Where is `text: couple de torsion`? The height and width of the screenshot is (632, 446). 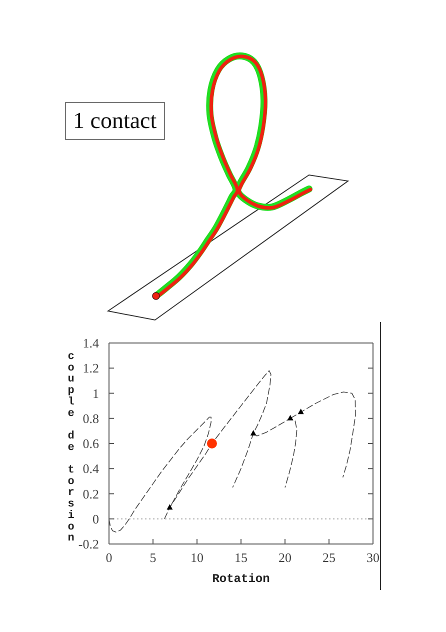
text: couple de torsion is located at coordinates (71, 448).